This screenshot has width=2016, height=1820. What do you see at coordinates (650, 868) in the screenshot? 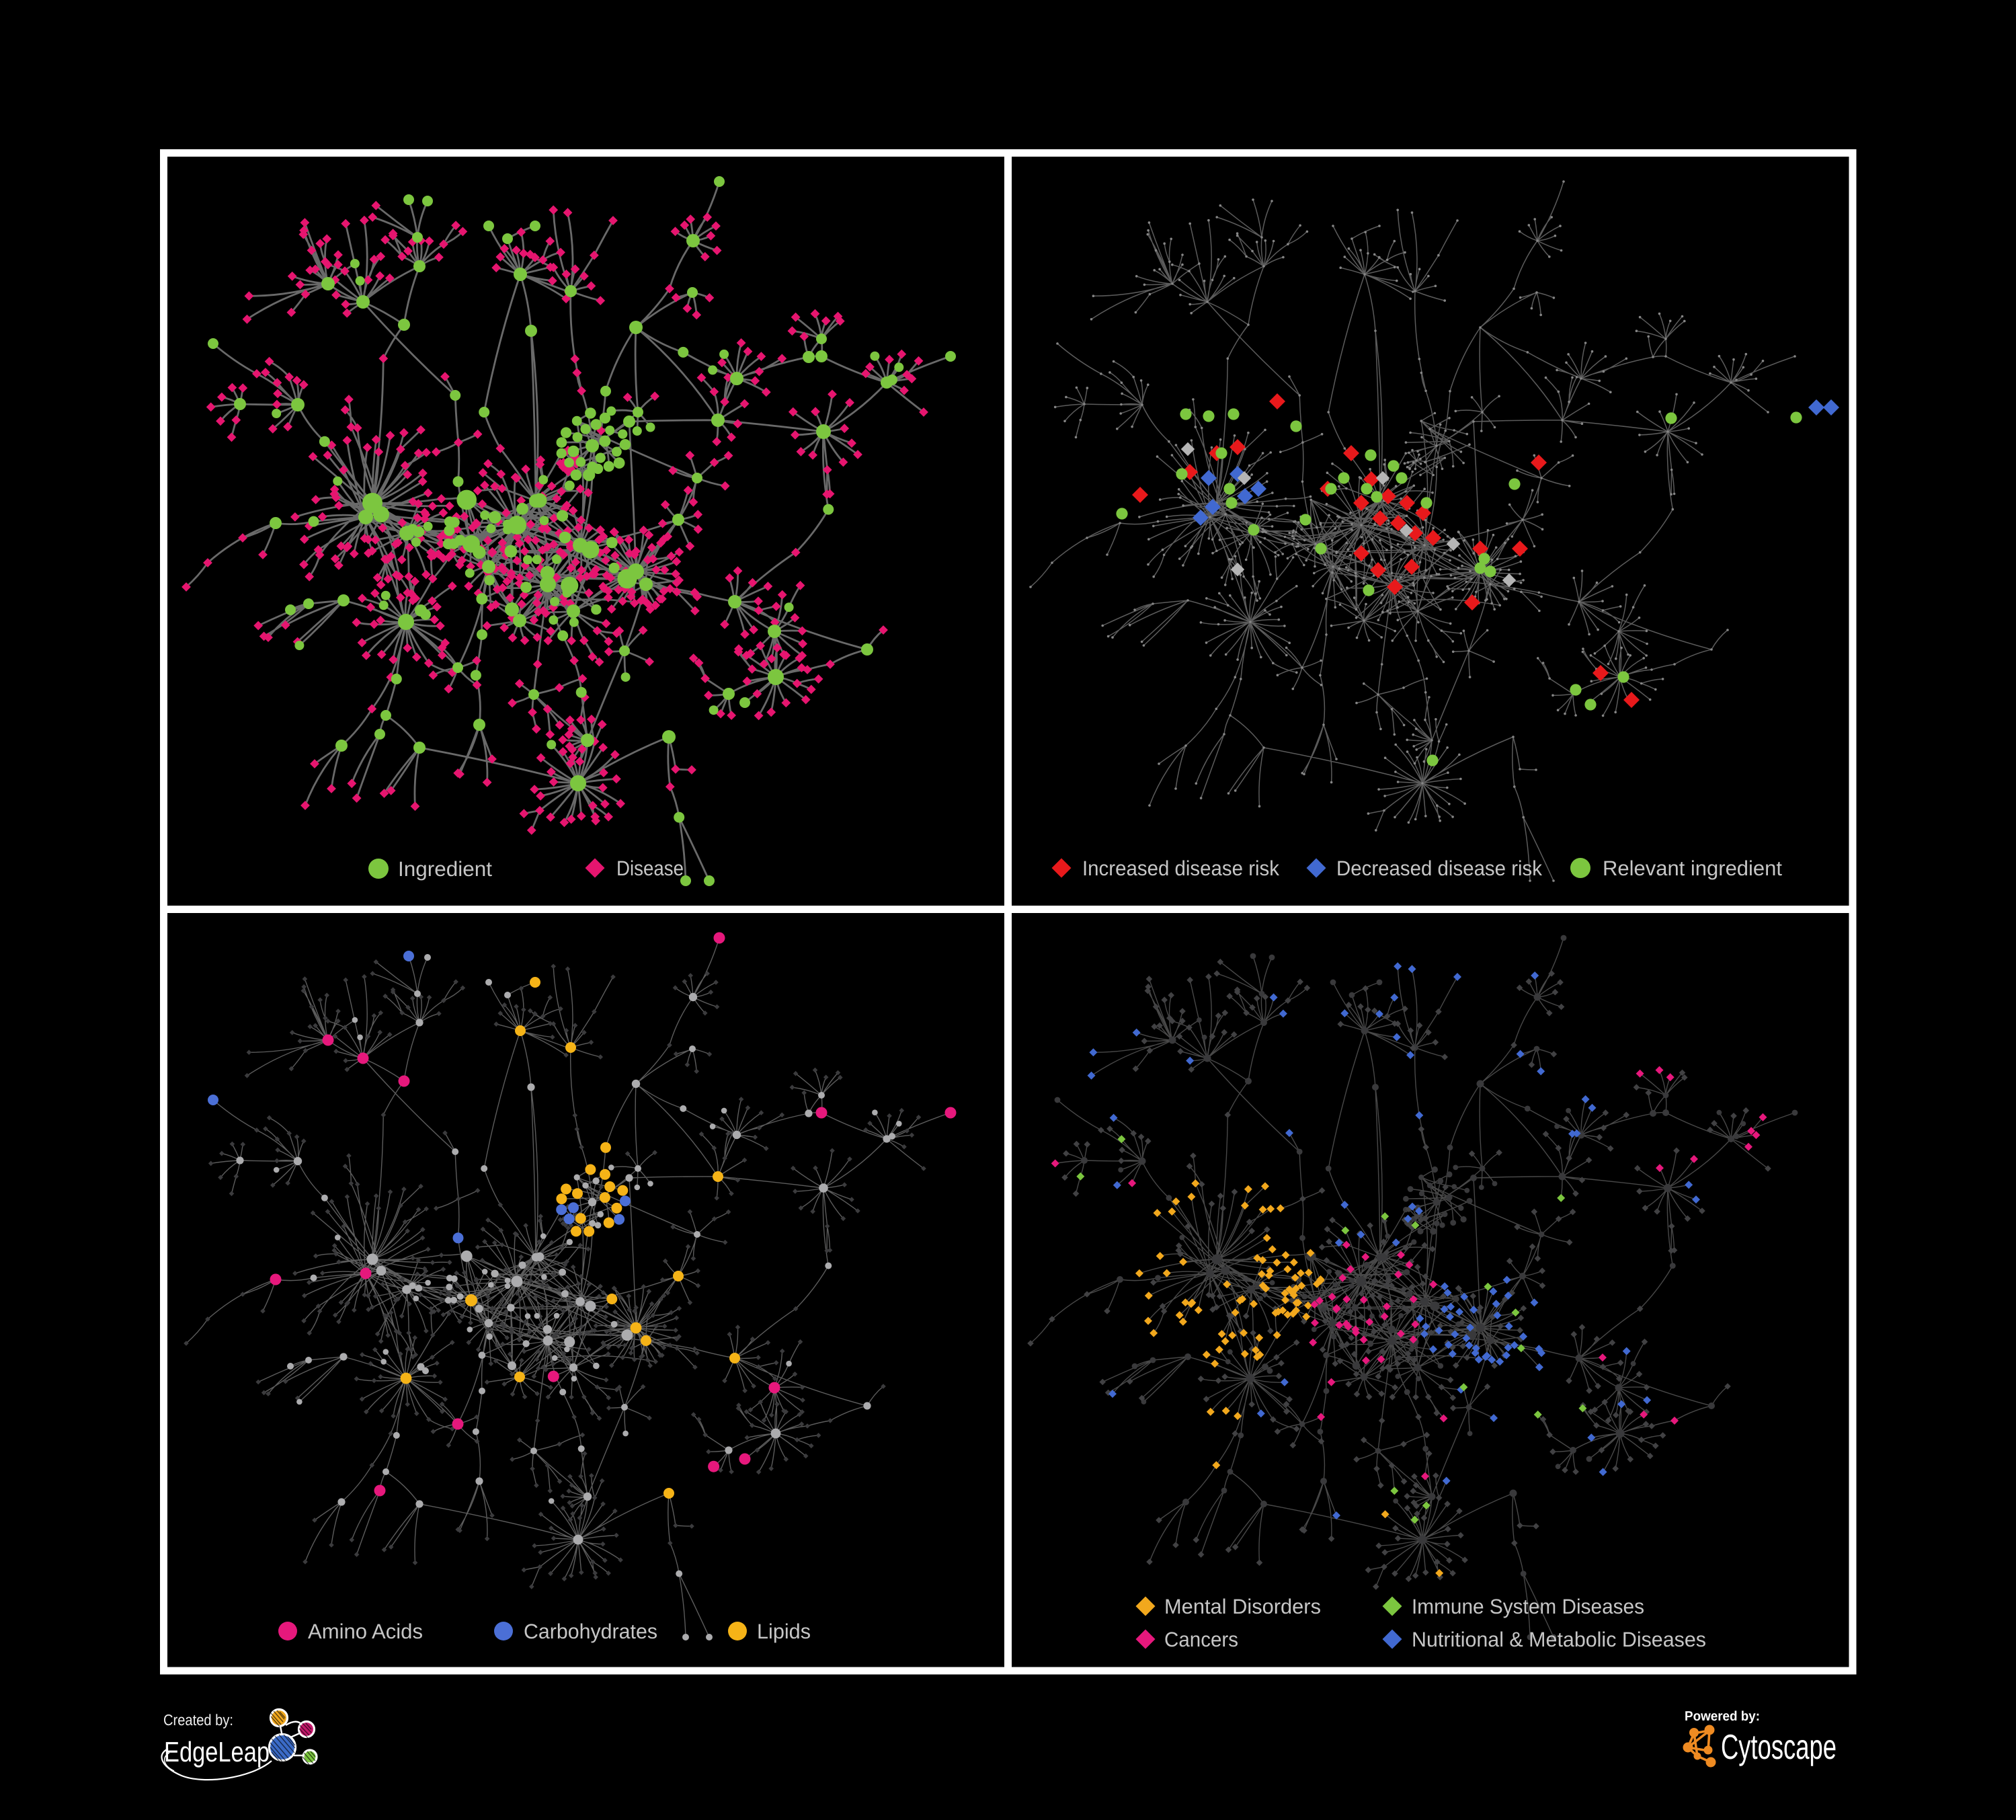
I see `svg-text: Disease` at bounding box center [650, 868].